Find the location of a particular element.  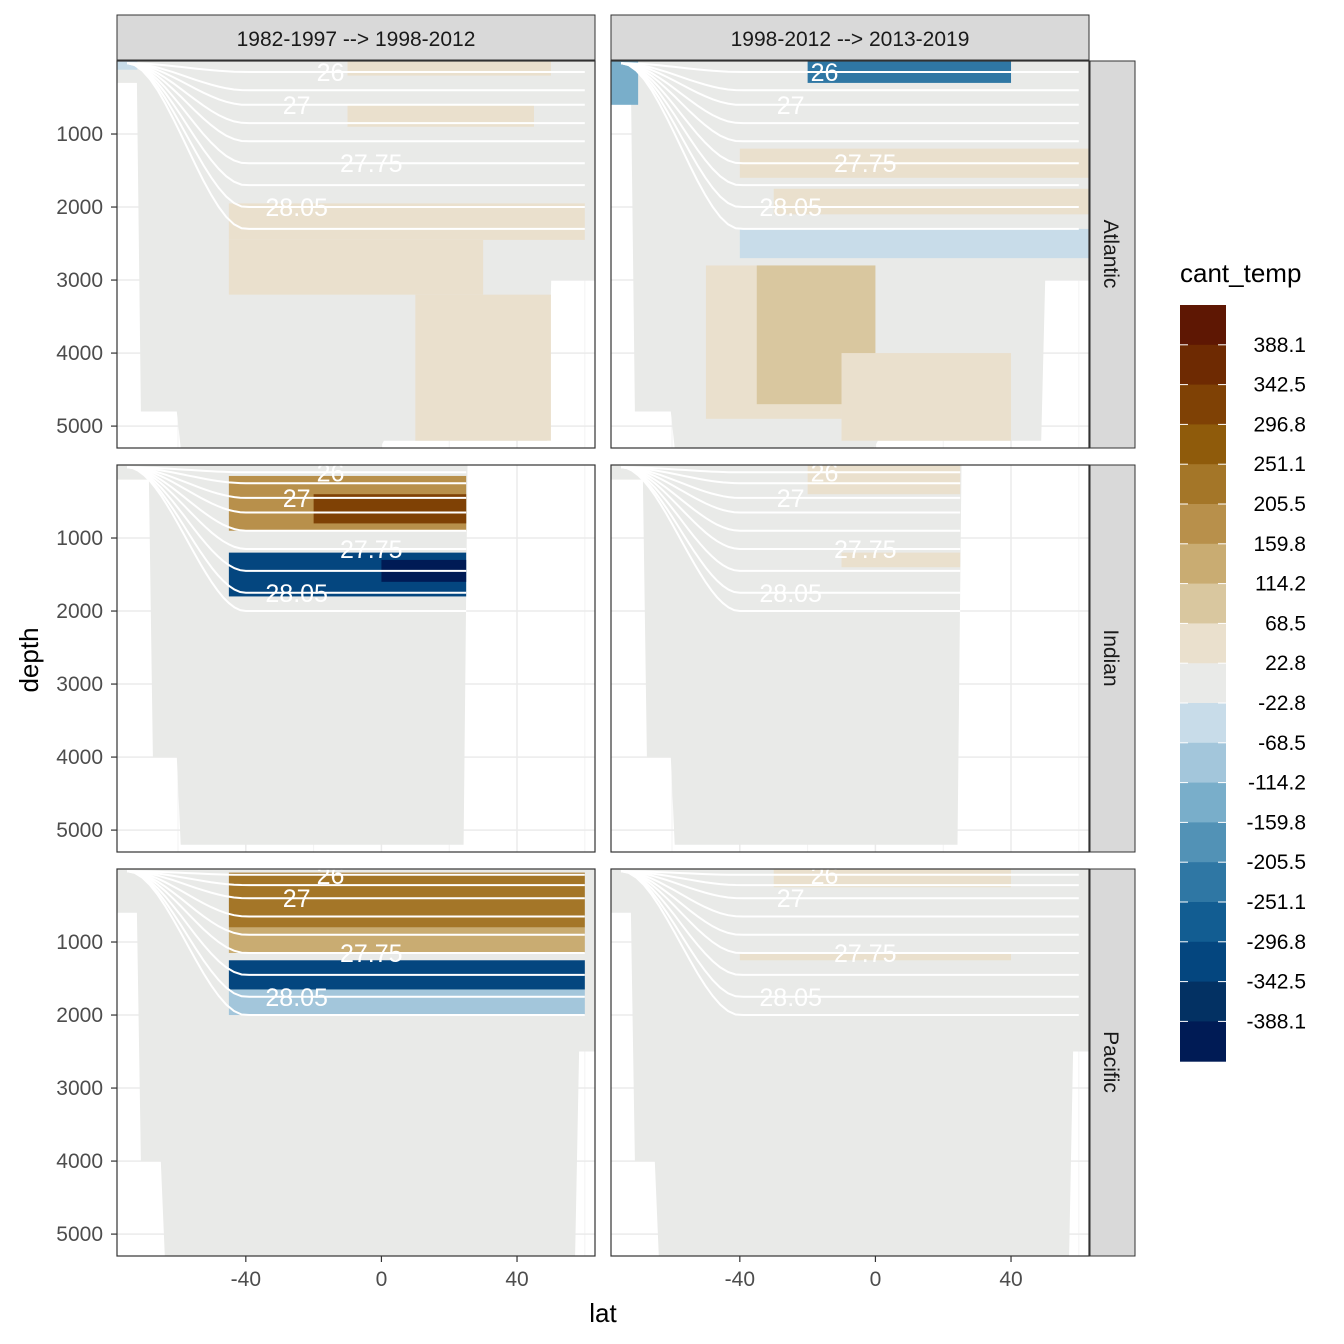

y-axis-title: depth is located at coordinates (29, 659).